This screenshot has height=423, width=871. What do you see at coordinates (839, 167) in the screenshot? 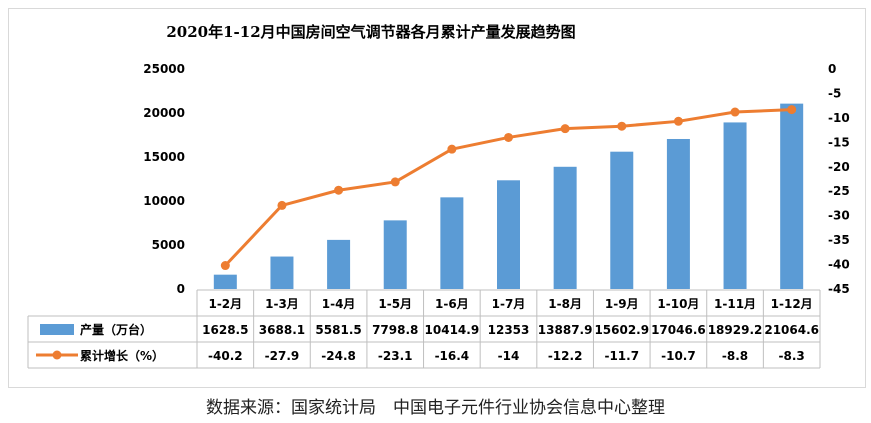
I see `right-axis-tick-label: -20` at bounding box center [839, 167].